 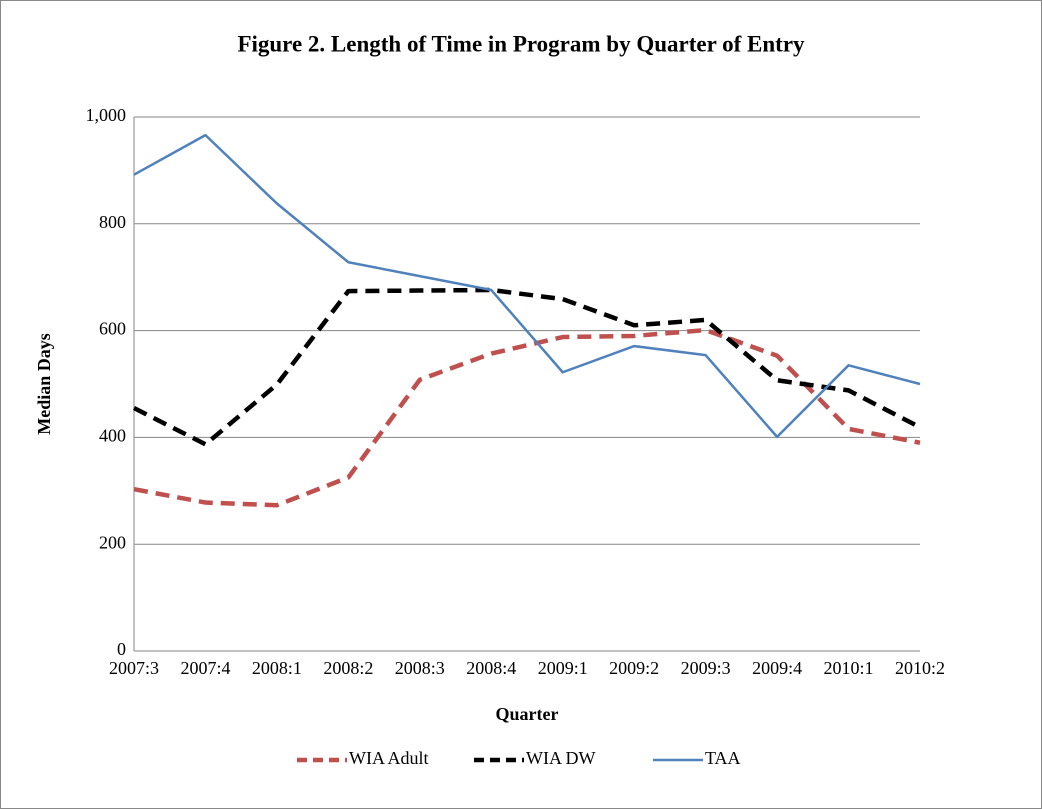 What do you see at coordinates (527, 714) in the screenshot?
I see `x-axis-label: Quarter` at bounding box center [527, 714].